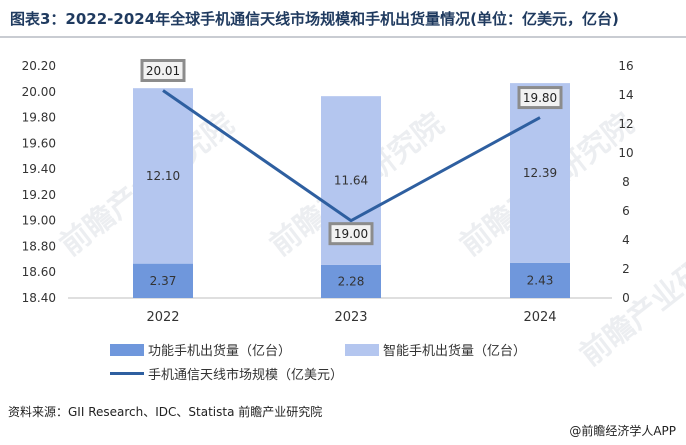 This screenshot has height=445, width=686. What do you see at coordinates (162, 317) in the screenshot?
I see `x-tick-label: 2022` at bounding box center [162, 317].